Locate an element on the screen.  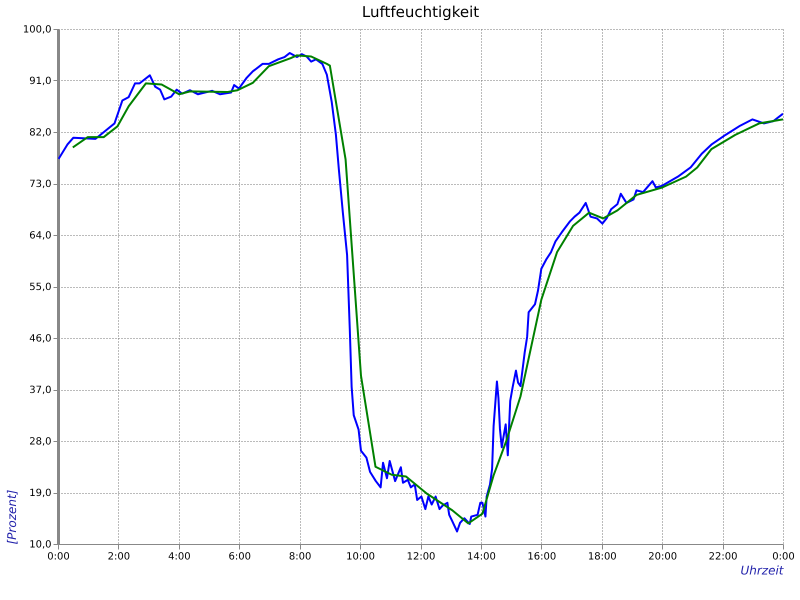
x-tick-label: 8:00 is located at coordinates (300, 557).